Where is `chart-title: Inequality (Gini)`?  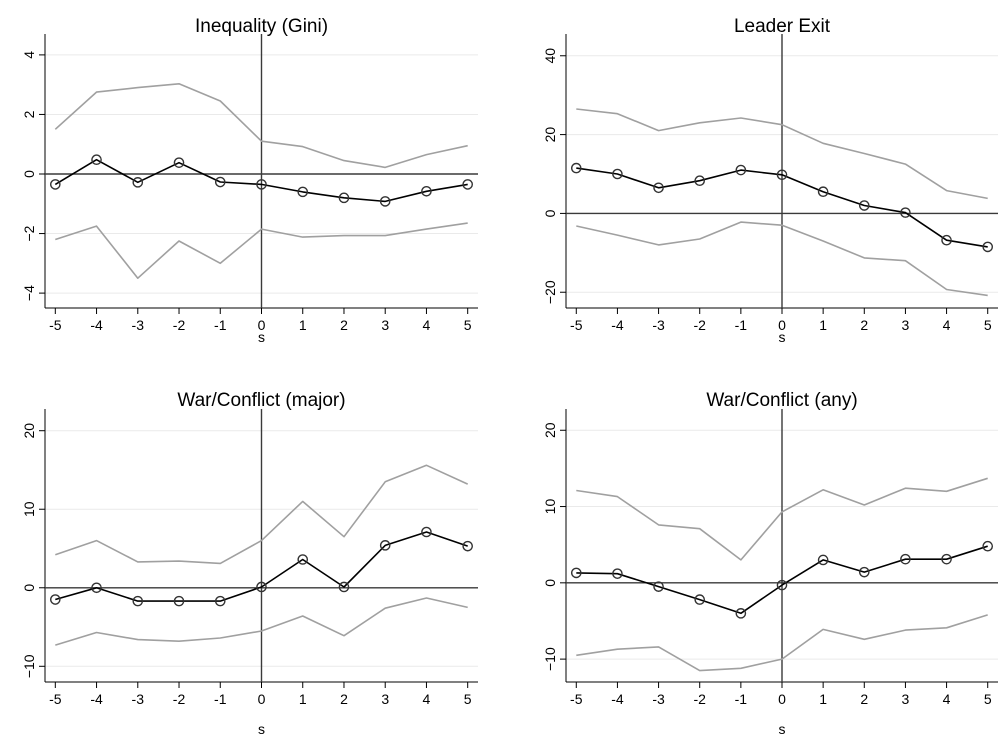 chart-title: Inequality (Gini) is located at coordinates (261, 26).